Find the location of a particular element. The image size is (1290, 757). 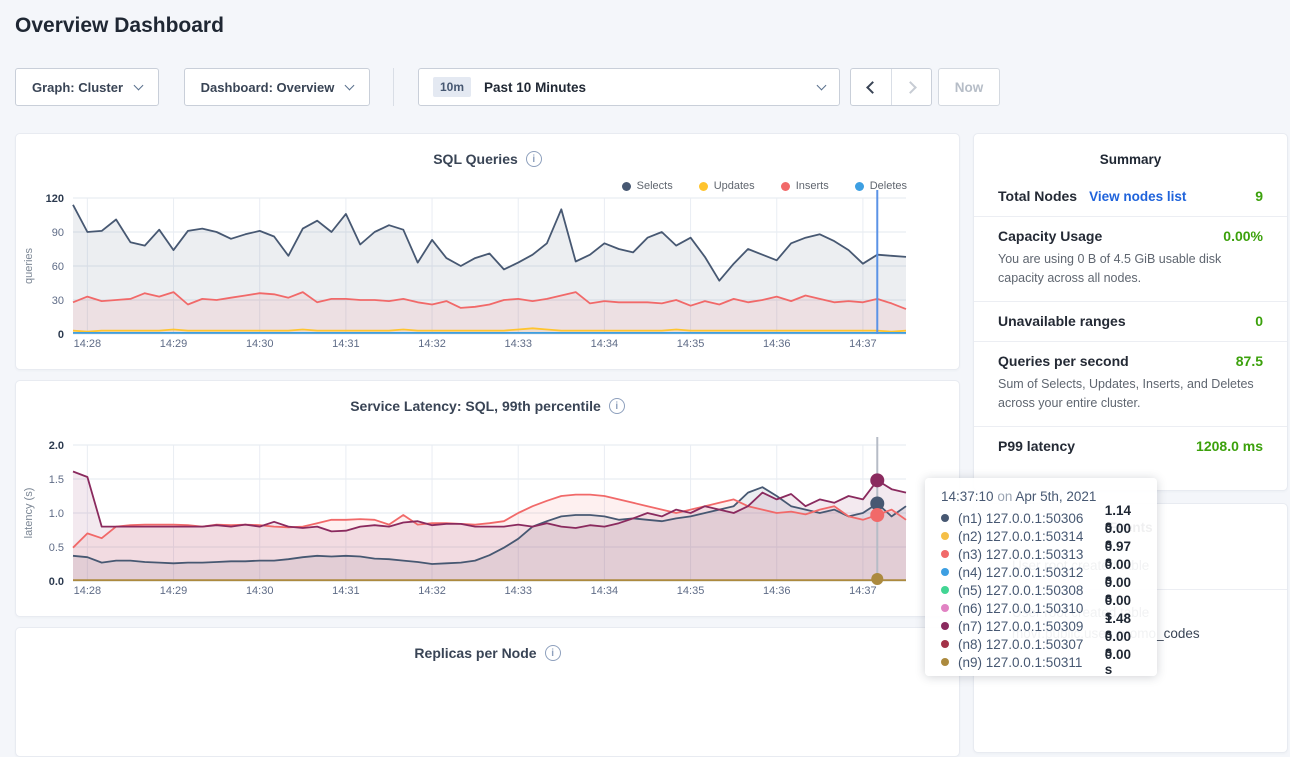

svg-text: 90 is located at coordinates (58, 233).